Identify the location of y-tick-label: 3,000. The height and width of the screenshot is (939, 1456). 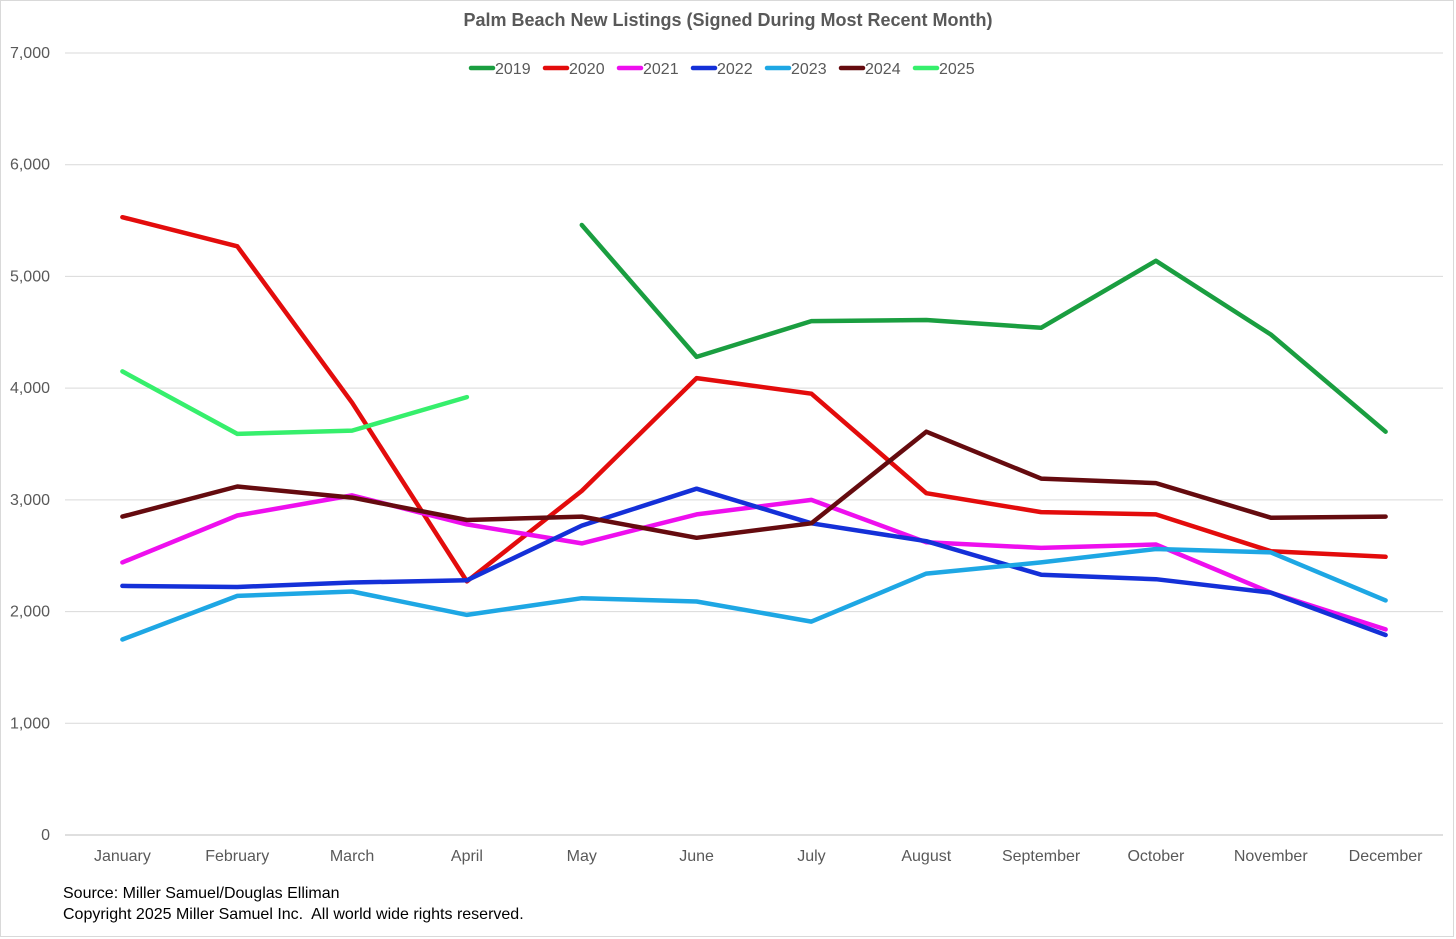
(30, 500).